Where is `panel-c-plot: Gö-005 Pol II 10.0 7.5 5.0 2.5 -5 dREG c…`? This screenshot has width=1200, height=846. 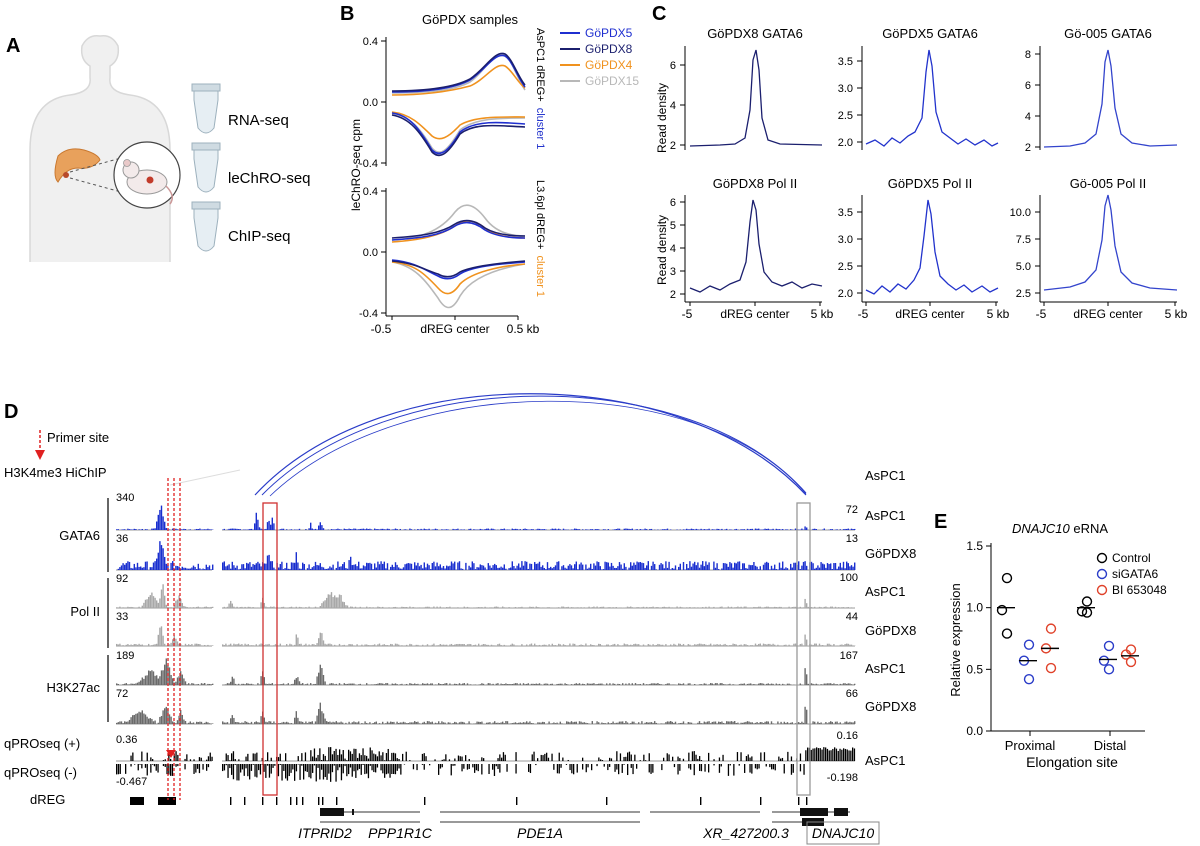
panel-c-plot: Gö-005 Pol II 10.0 7.5 5.0 2.5 -5 dREG c… is located at coordinates (1099, 248).